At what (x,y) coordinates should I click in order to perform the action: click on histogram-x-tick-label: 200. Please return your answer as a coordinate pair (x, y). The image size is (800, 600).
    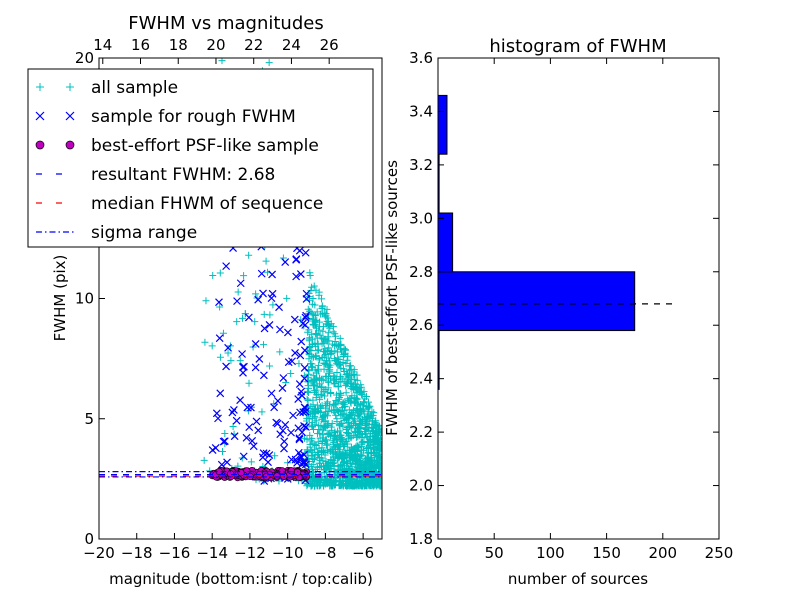
    Looking at the image, I should click on (662, 553).